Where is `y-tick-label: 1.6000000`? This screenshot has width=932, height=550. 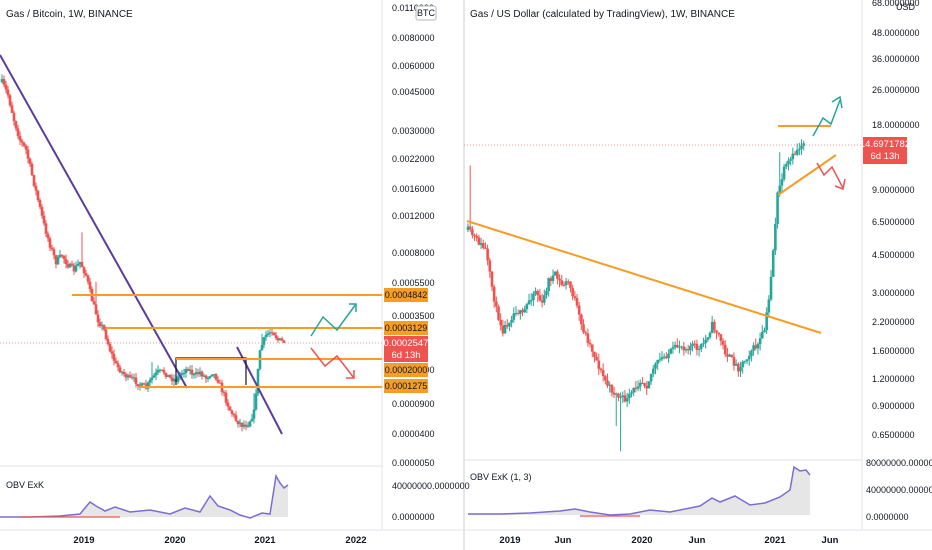
y-tick-label: 1.6000000 is located at coordinates (893, 351).